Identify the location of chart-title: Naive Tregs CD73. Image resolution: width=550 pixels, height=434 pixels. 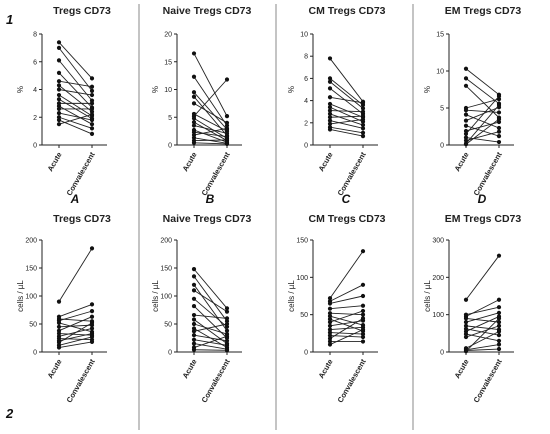
(207, 219).